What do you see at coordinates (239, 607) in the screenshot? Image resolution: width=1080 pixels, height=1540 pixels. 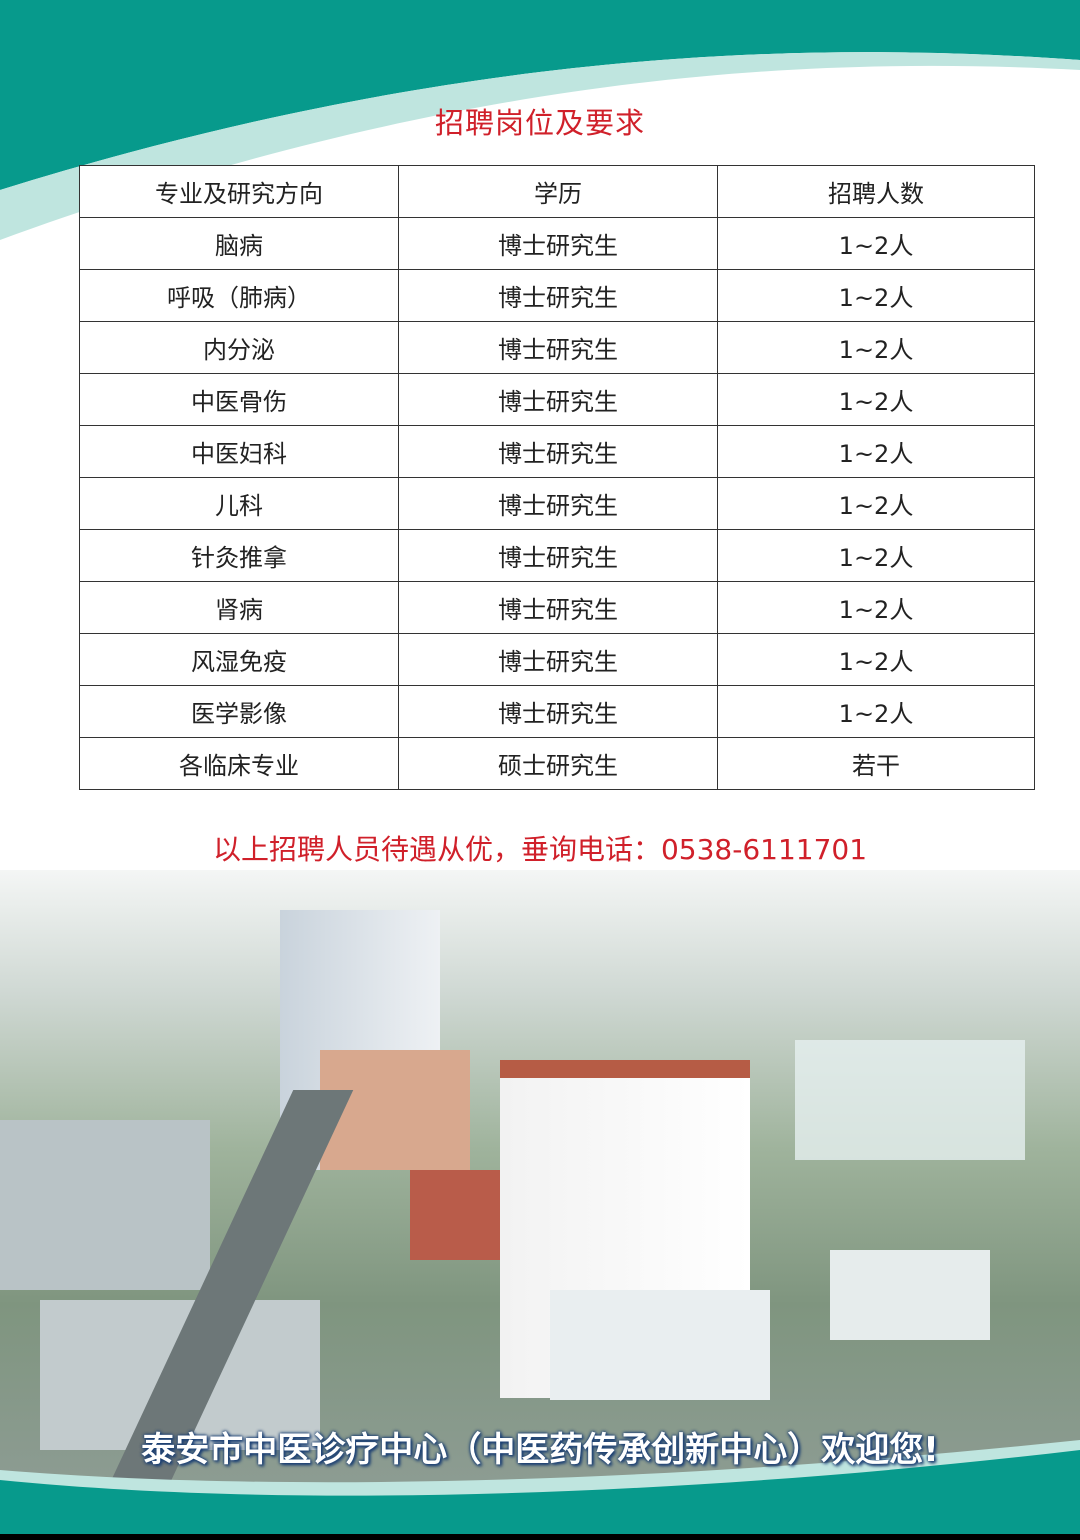 I see `cell-major: 肾病` at bounding box center [239, 607].